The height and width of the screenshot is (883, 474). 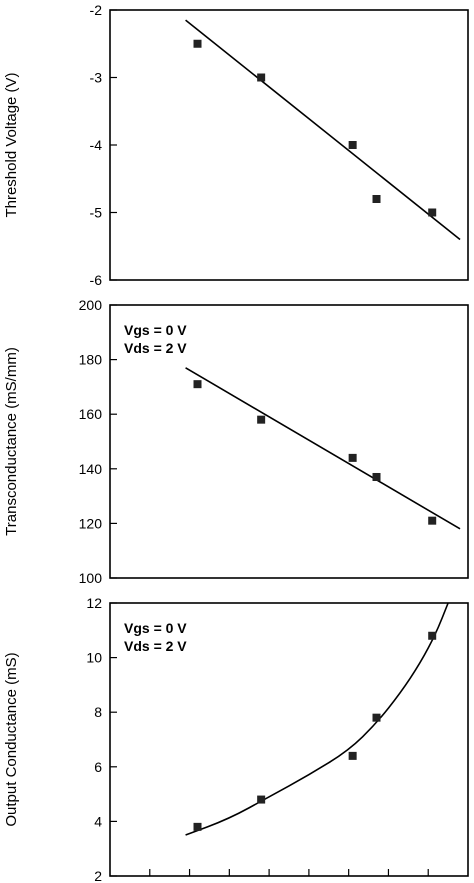 I want to click on transconductance-y-tick-label: 200, so click(x=91, y=305).